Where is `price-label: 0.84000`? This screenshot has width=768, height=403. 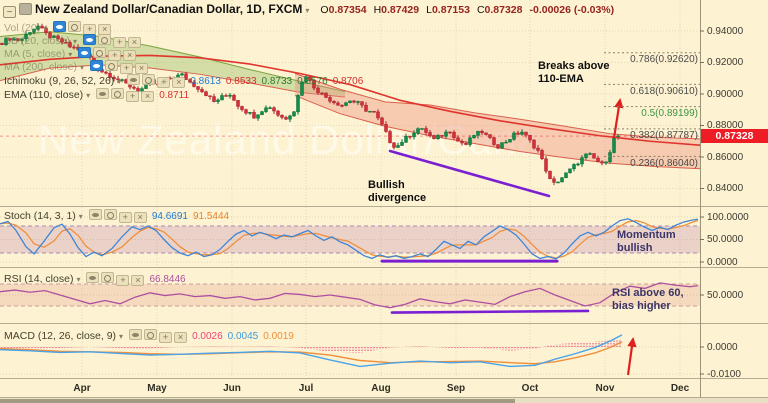 price-label: 0.84000 is located at coordinates (725, 188).